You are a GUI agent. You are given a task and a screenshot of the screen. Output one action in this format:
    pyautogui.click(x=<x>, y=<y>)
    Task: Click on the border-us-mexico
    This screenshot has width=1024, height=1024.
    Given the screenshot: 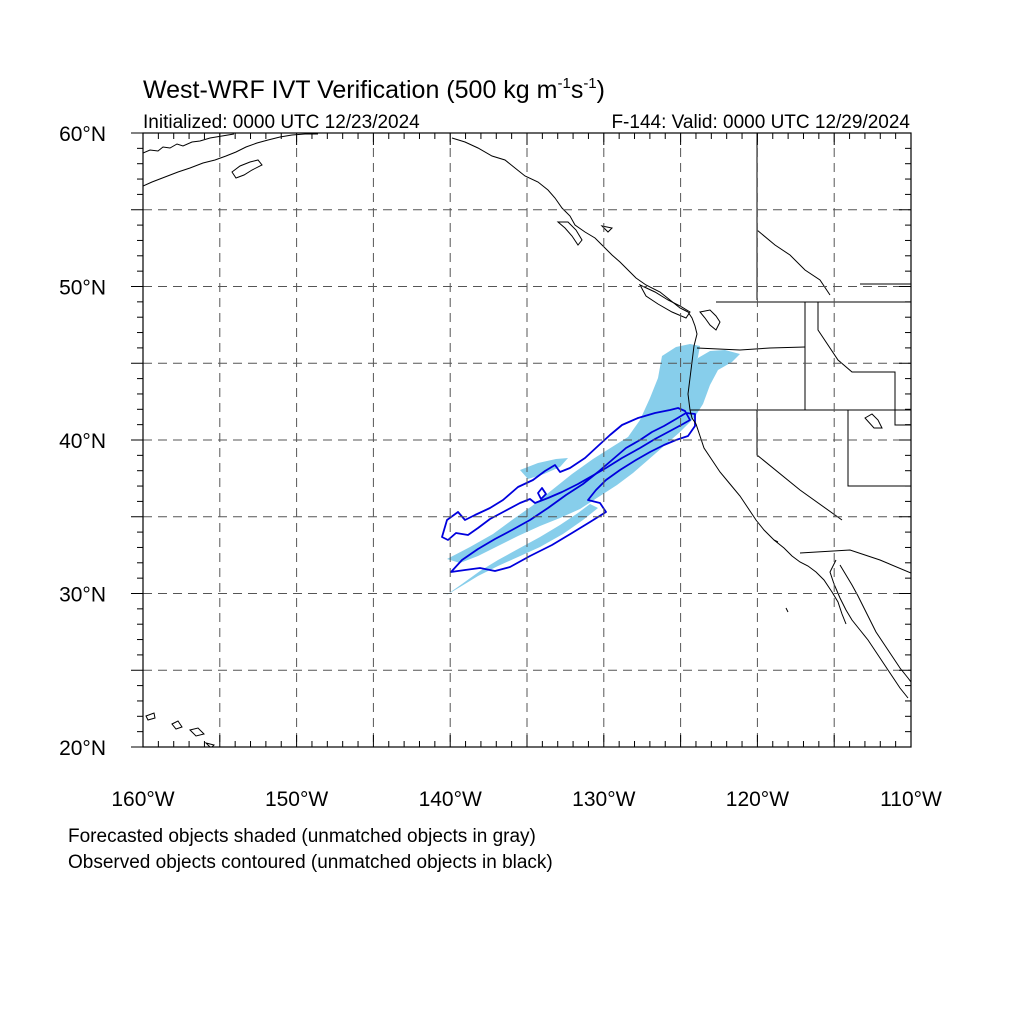 What is the action you would take?
    pyautogui.click(x=855, y=561)
    